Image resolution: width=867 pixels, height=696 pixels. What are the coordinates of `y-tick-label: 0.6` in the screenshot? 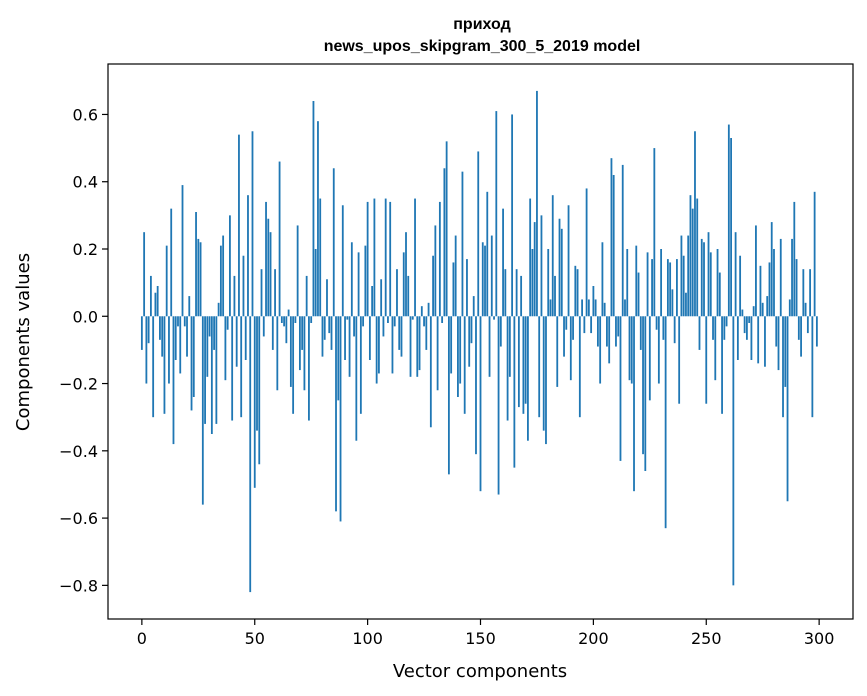 It's located at (85, 114).